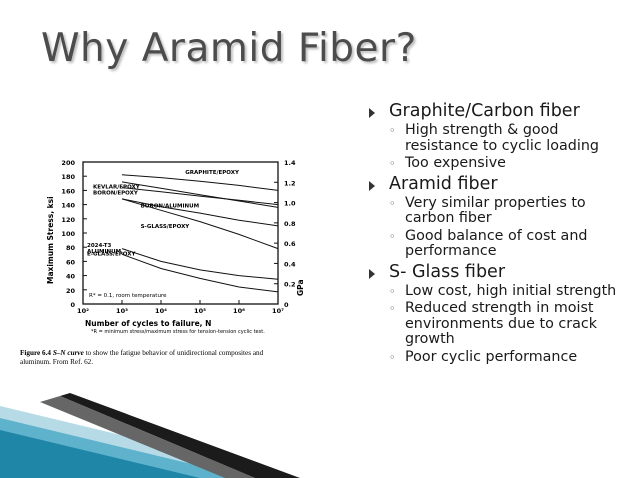  What do you see at coordinates (128, 296) in the screenshot?
I see `r-note: R* = 0.1, room temperature` at bounding box center [128, 296].